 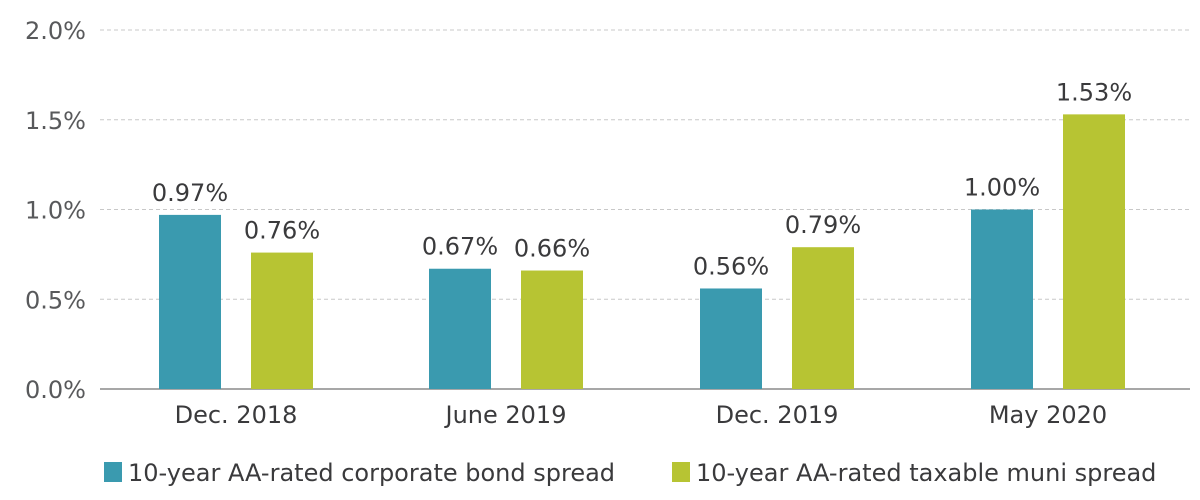 I want to click on data-label: 1.00%, so click(x=1002, y=188).